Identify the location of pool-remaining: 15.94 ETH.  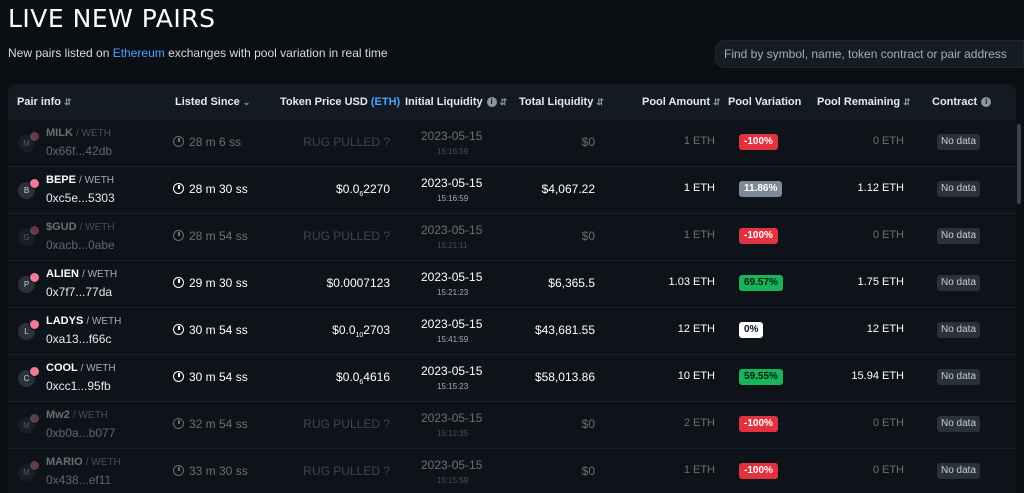
(877, 376).